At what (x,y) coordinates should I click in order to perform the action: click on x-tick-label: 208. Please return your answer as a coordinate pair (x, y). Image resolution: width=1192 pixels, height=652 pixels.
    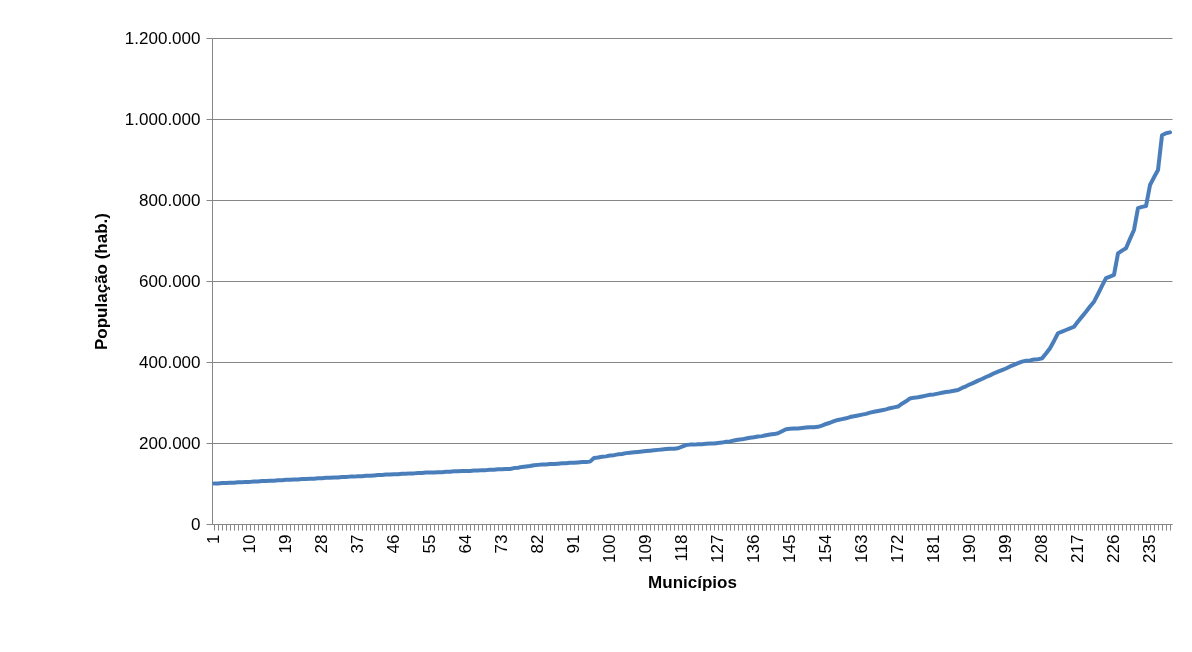
    Looking at the image, I should click on (1041, 548).